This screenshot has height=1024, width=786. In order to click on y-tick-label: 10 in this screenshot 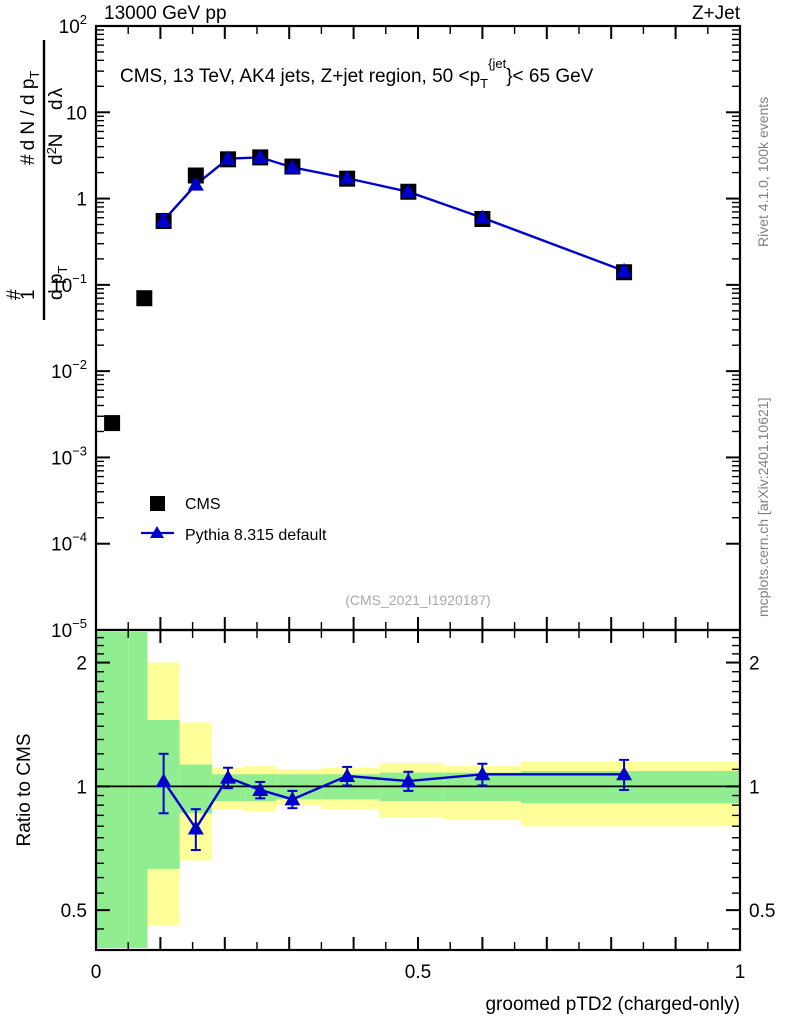, I will do `click(76, 113)`.